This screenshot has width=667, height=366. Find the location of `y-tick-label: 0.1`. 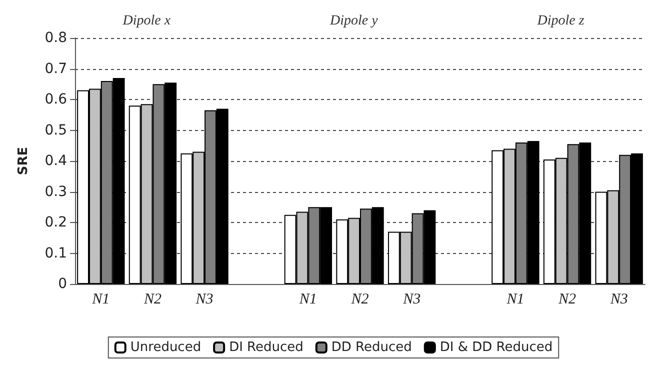

y-tick-label: 0.1 is located at coordinates (55, 253).